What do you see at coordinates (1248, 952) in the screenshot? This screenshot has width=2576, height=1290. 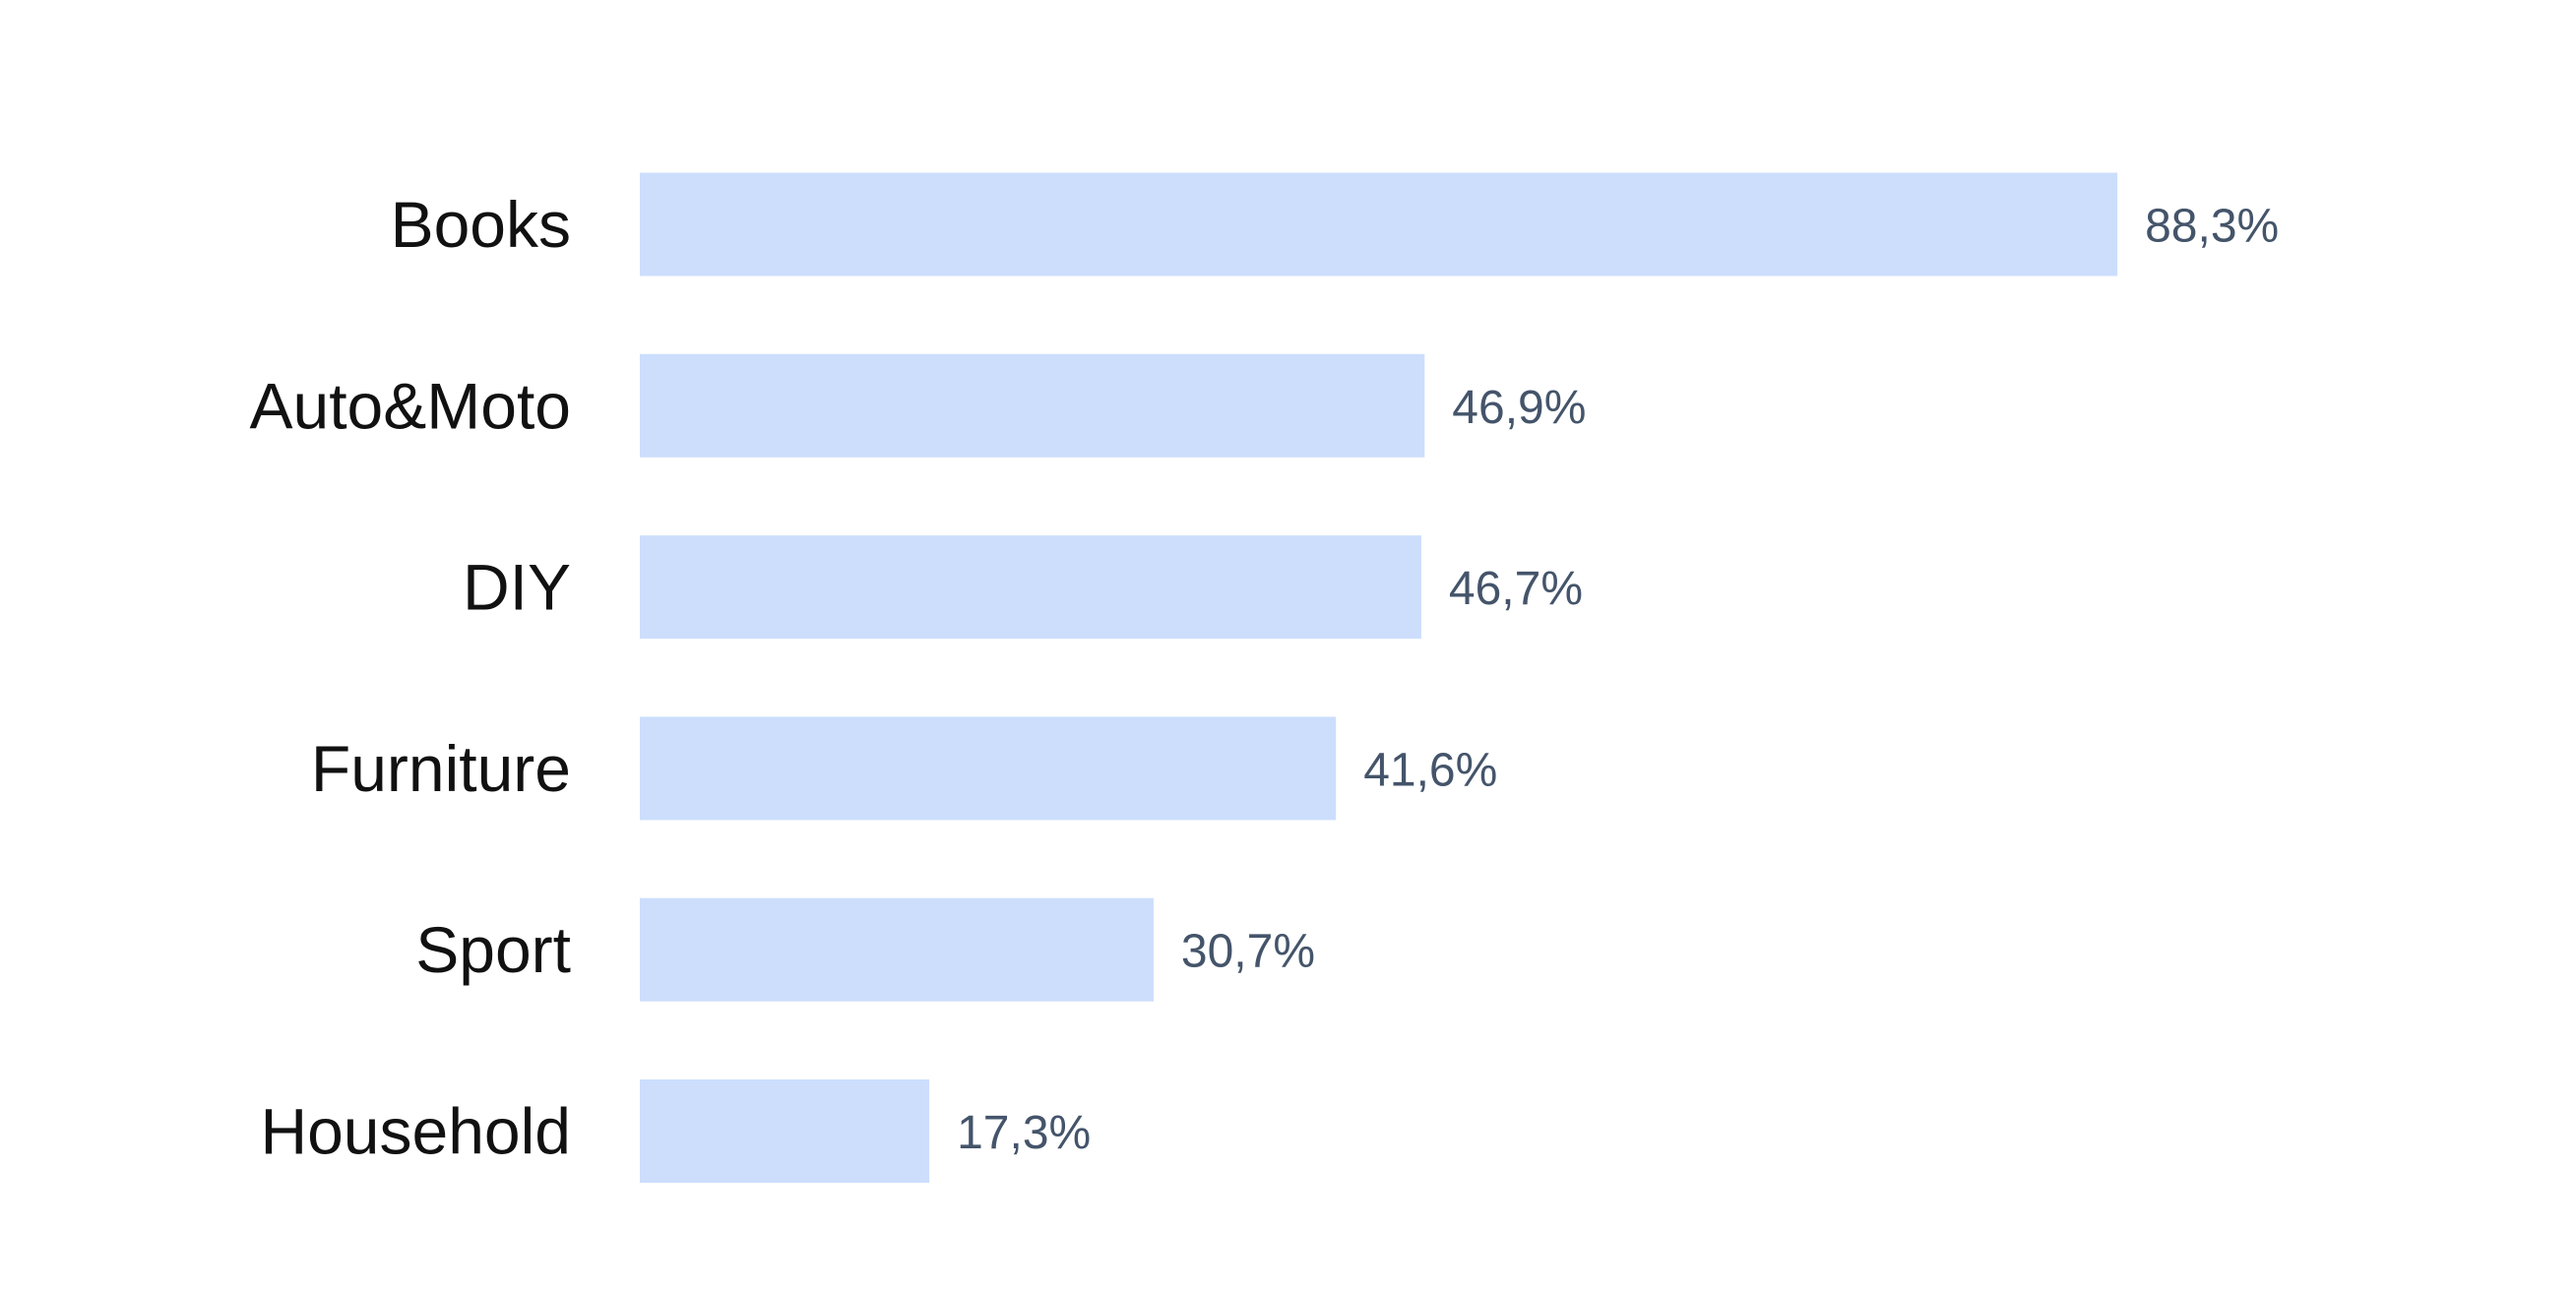 I see `data-label: 30,7%` at bounding box center [1248, 952].